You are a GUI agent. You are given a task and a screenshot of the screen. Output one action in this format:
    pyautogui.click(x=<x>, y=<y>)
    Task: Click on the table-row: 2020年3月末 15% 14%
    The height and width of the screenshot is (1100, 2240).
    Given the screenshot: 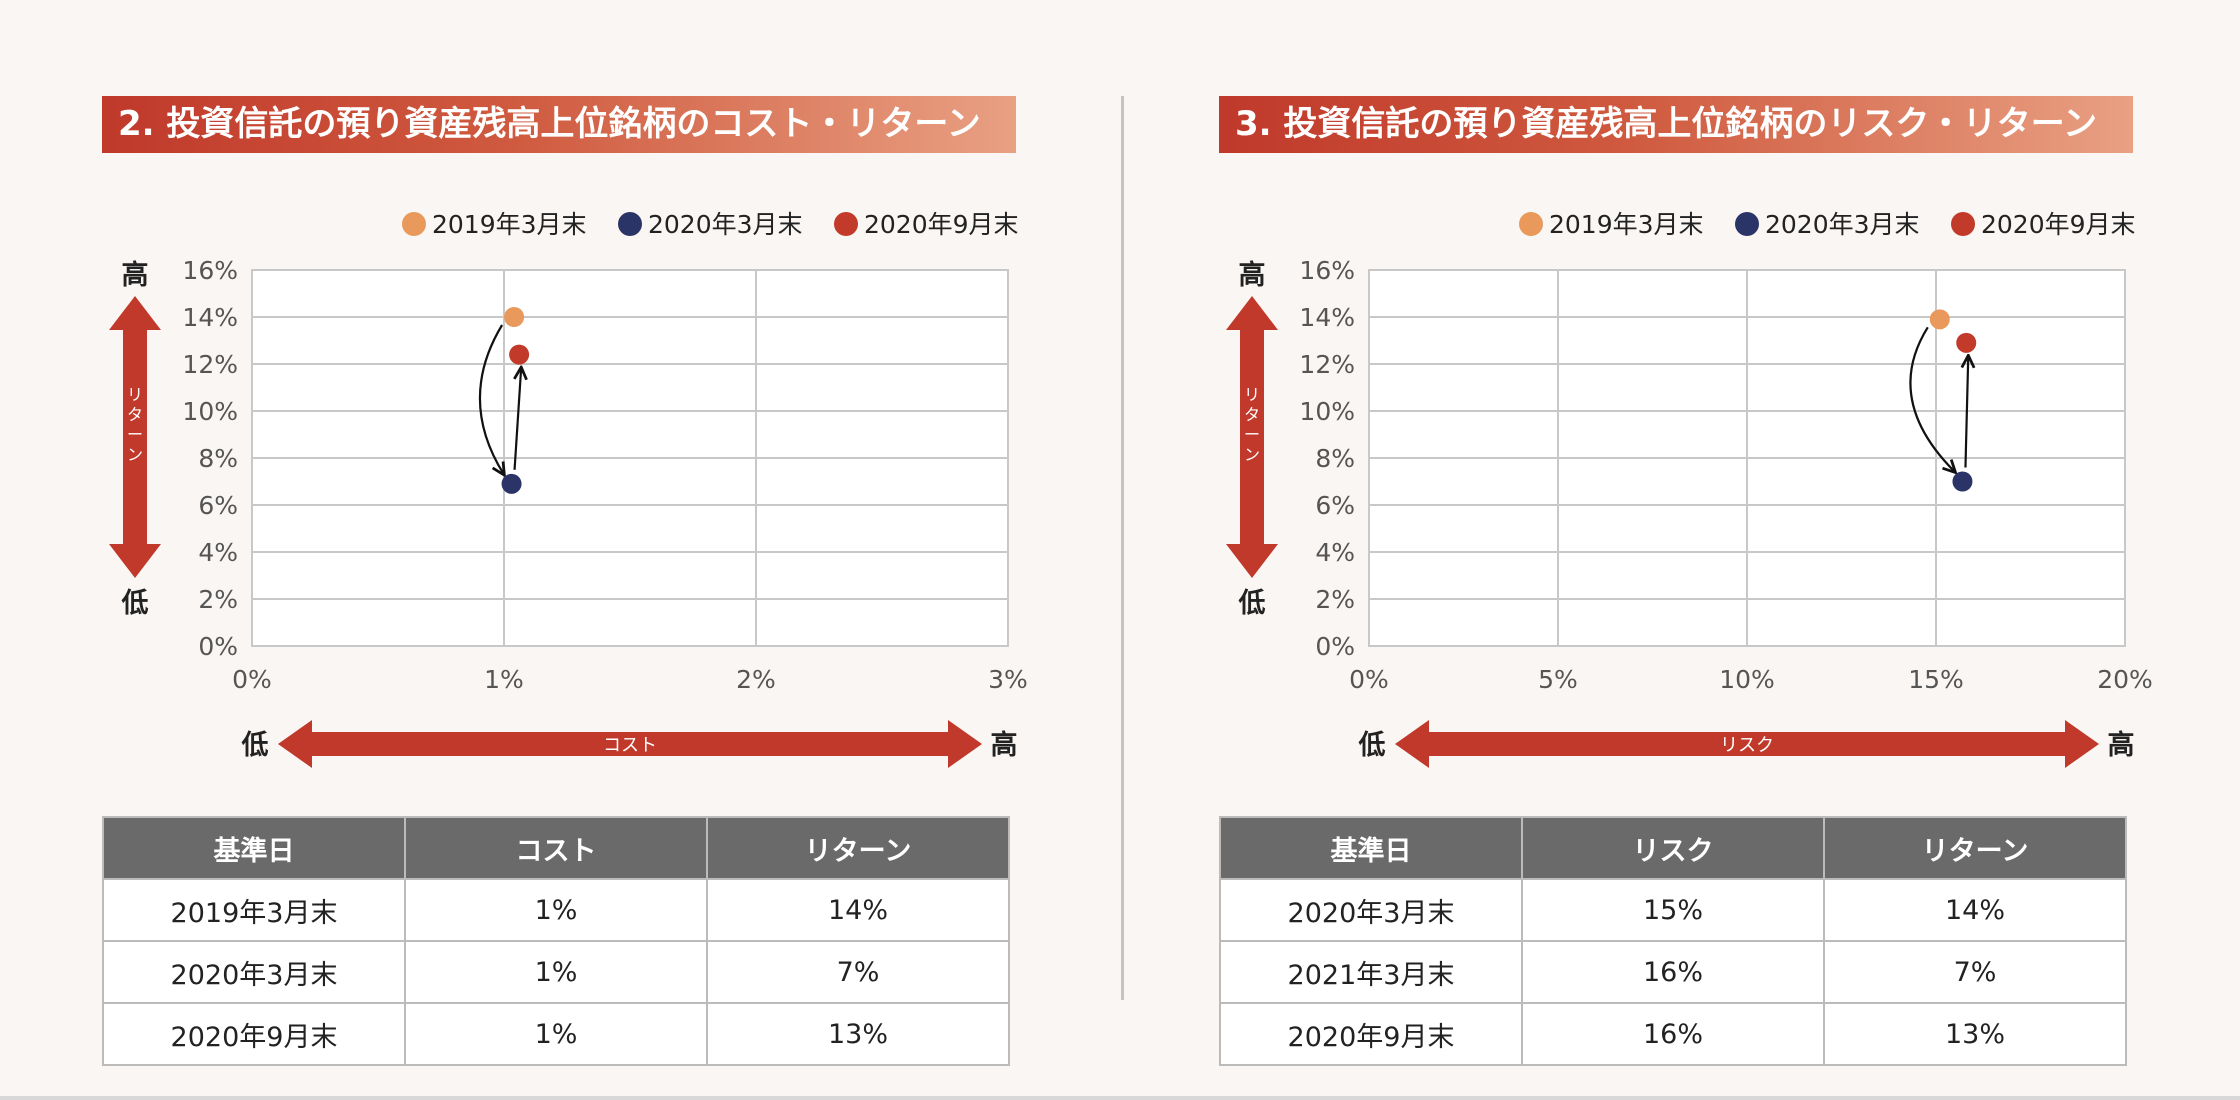 What is the action you would take?
    pyautogui.click(x=1673, y=910)
    